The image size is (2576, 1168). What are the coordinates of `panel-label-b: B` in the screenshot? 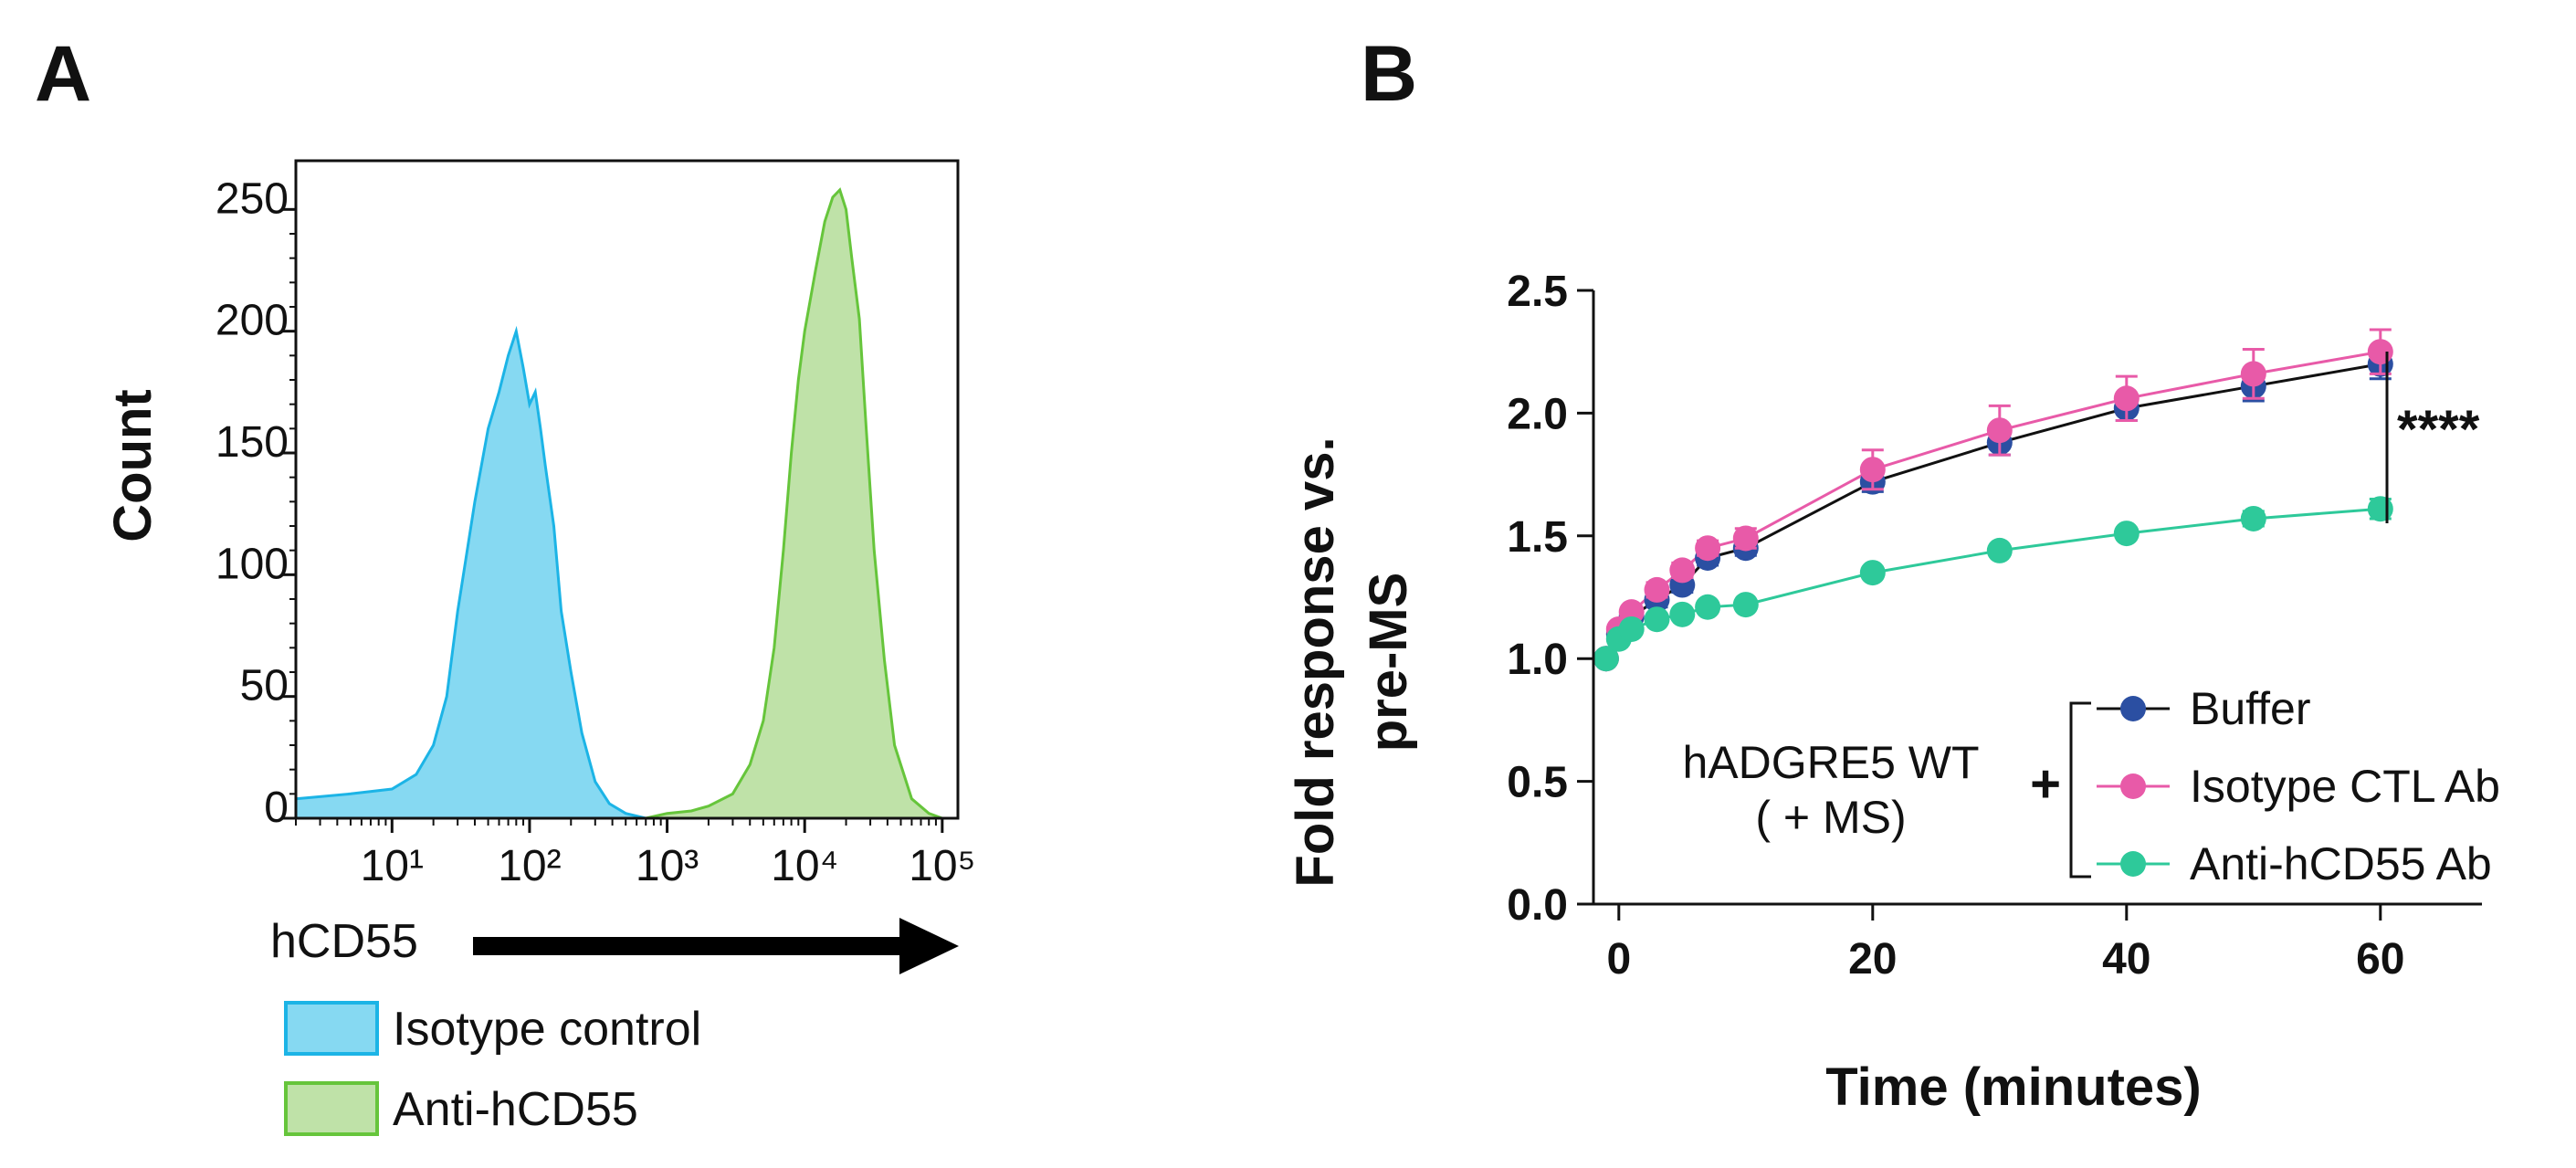 It's located at (1389, 74).